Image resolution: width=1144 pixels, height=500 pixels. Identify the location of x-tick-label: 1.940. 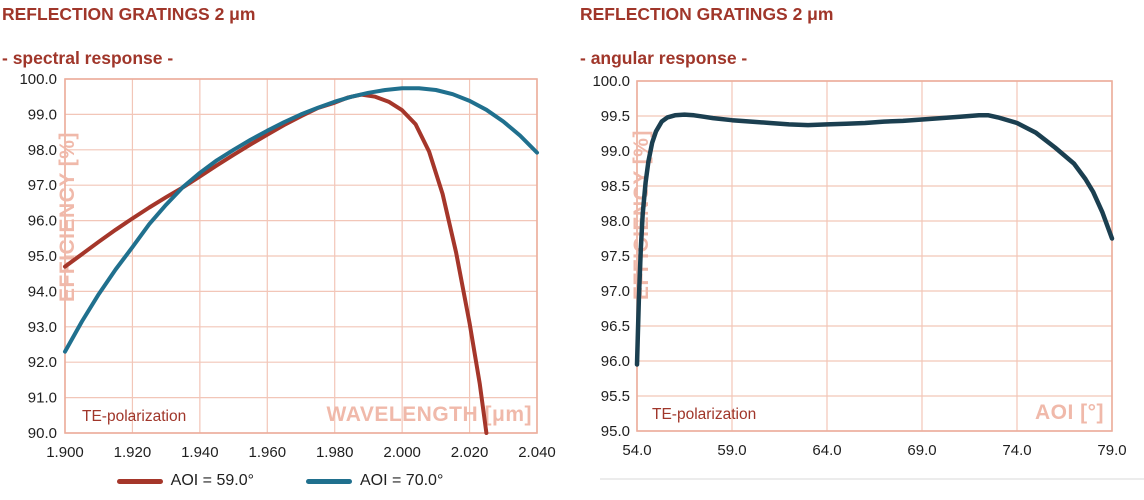
(200, 452).